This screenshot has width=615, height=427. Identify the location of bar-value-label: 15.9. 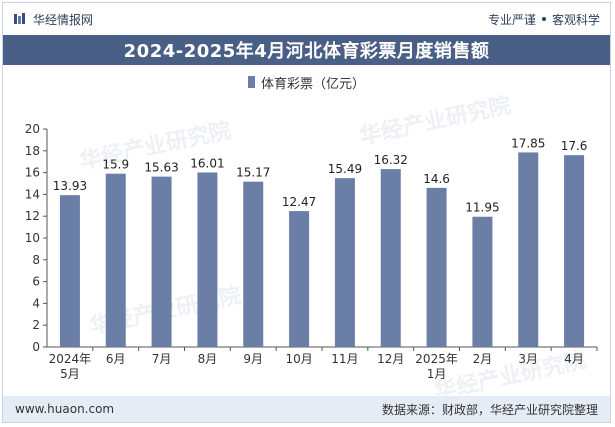
(115, 165).